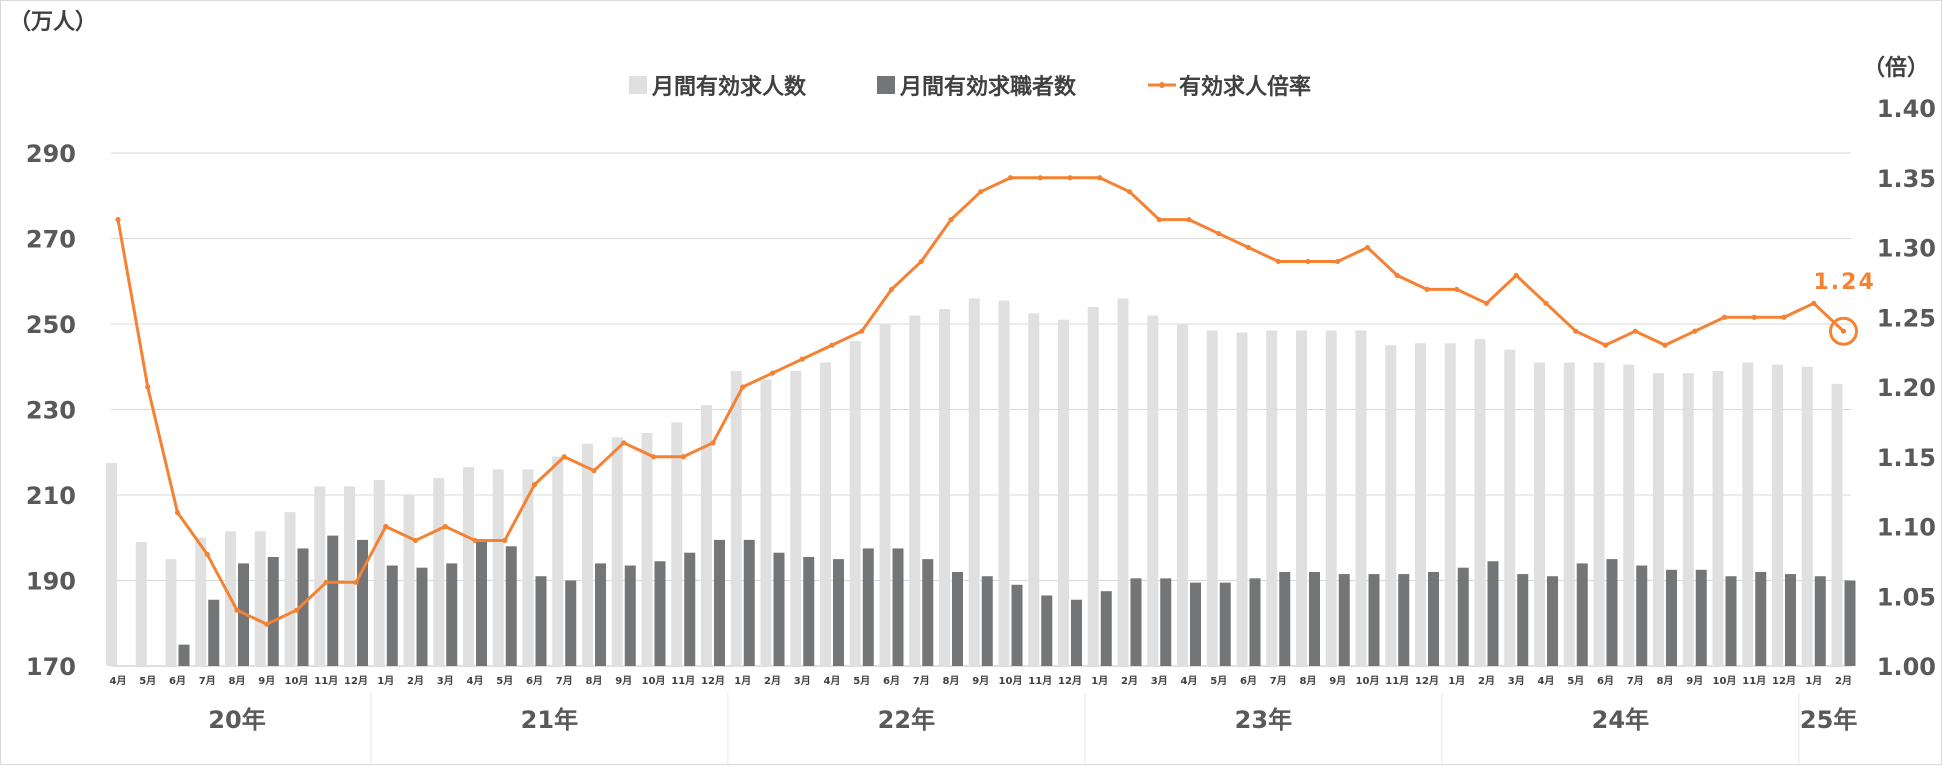  I want to click on latest-ratio-label: 1.24, so click(1845, 282).